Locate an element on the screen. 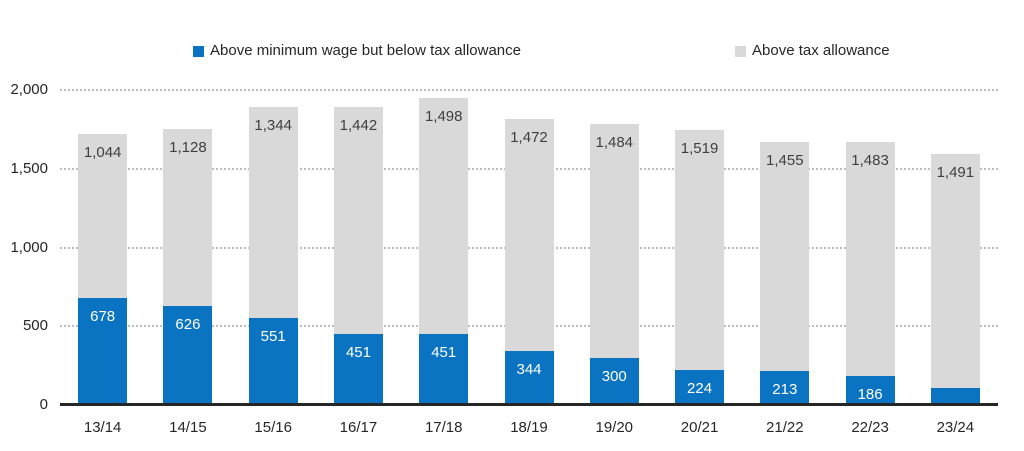 The height and width of the screenshot is (451, 1024). bar-segment-blue-21/22 is located at coordinates (785, 388).